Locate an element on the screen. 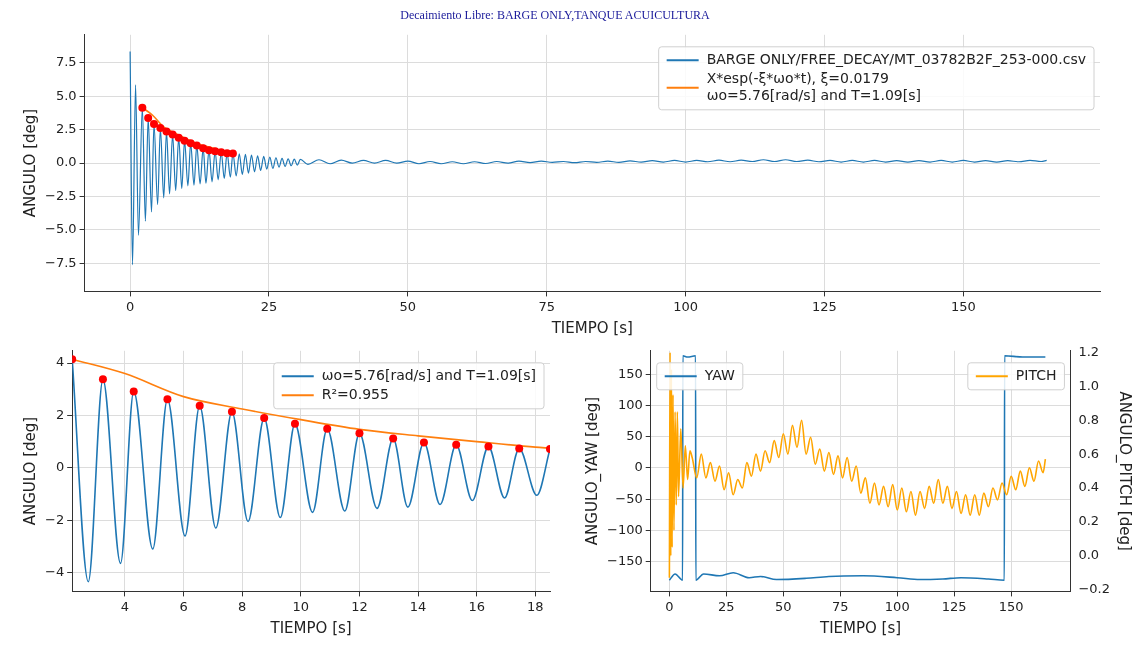 This screenshot has height=646, width=1145. y-tick-label: 5.0 is located at coordinates (66, 95).